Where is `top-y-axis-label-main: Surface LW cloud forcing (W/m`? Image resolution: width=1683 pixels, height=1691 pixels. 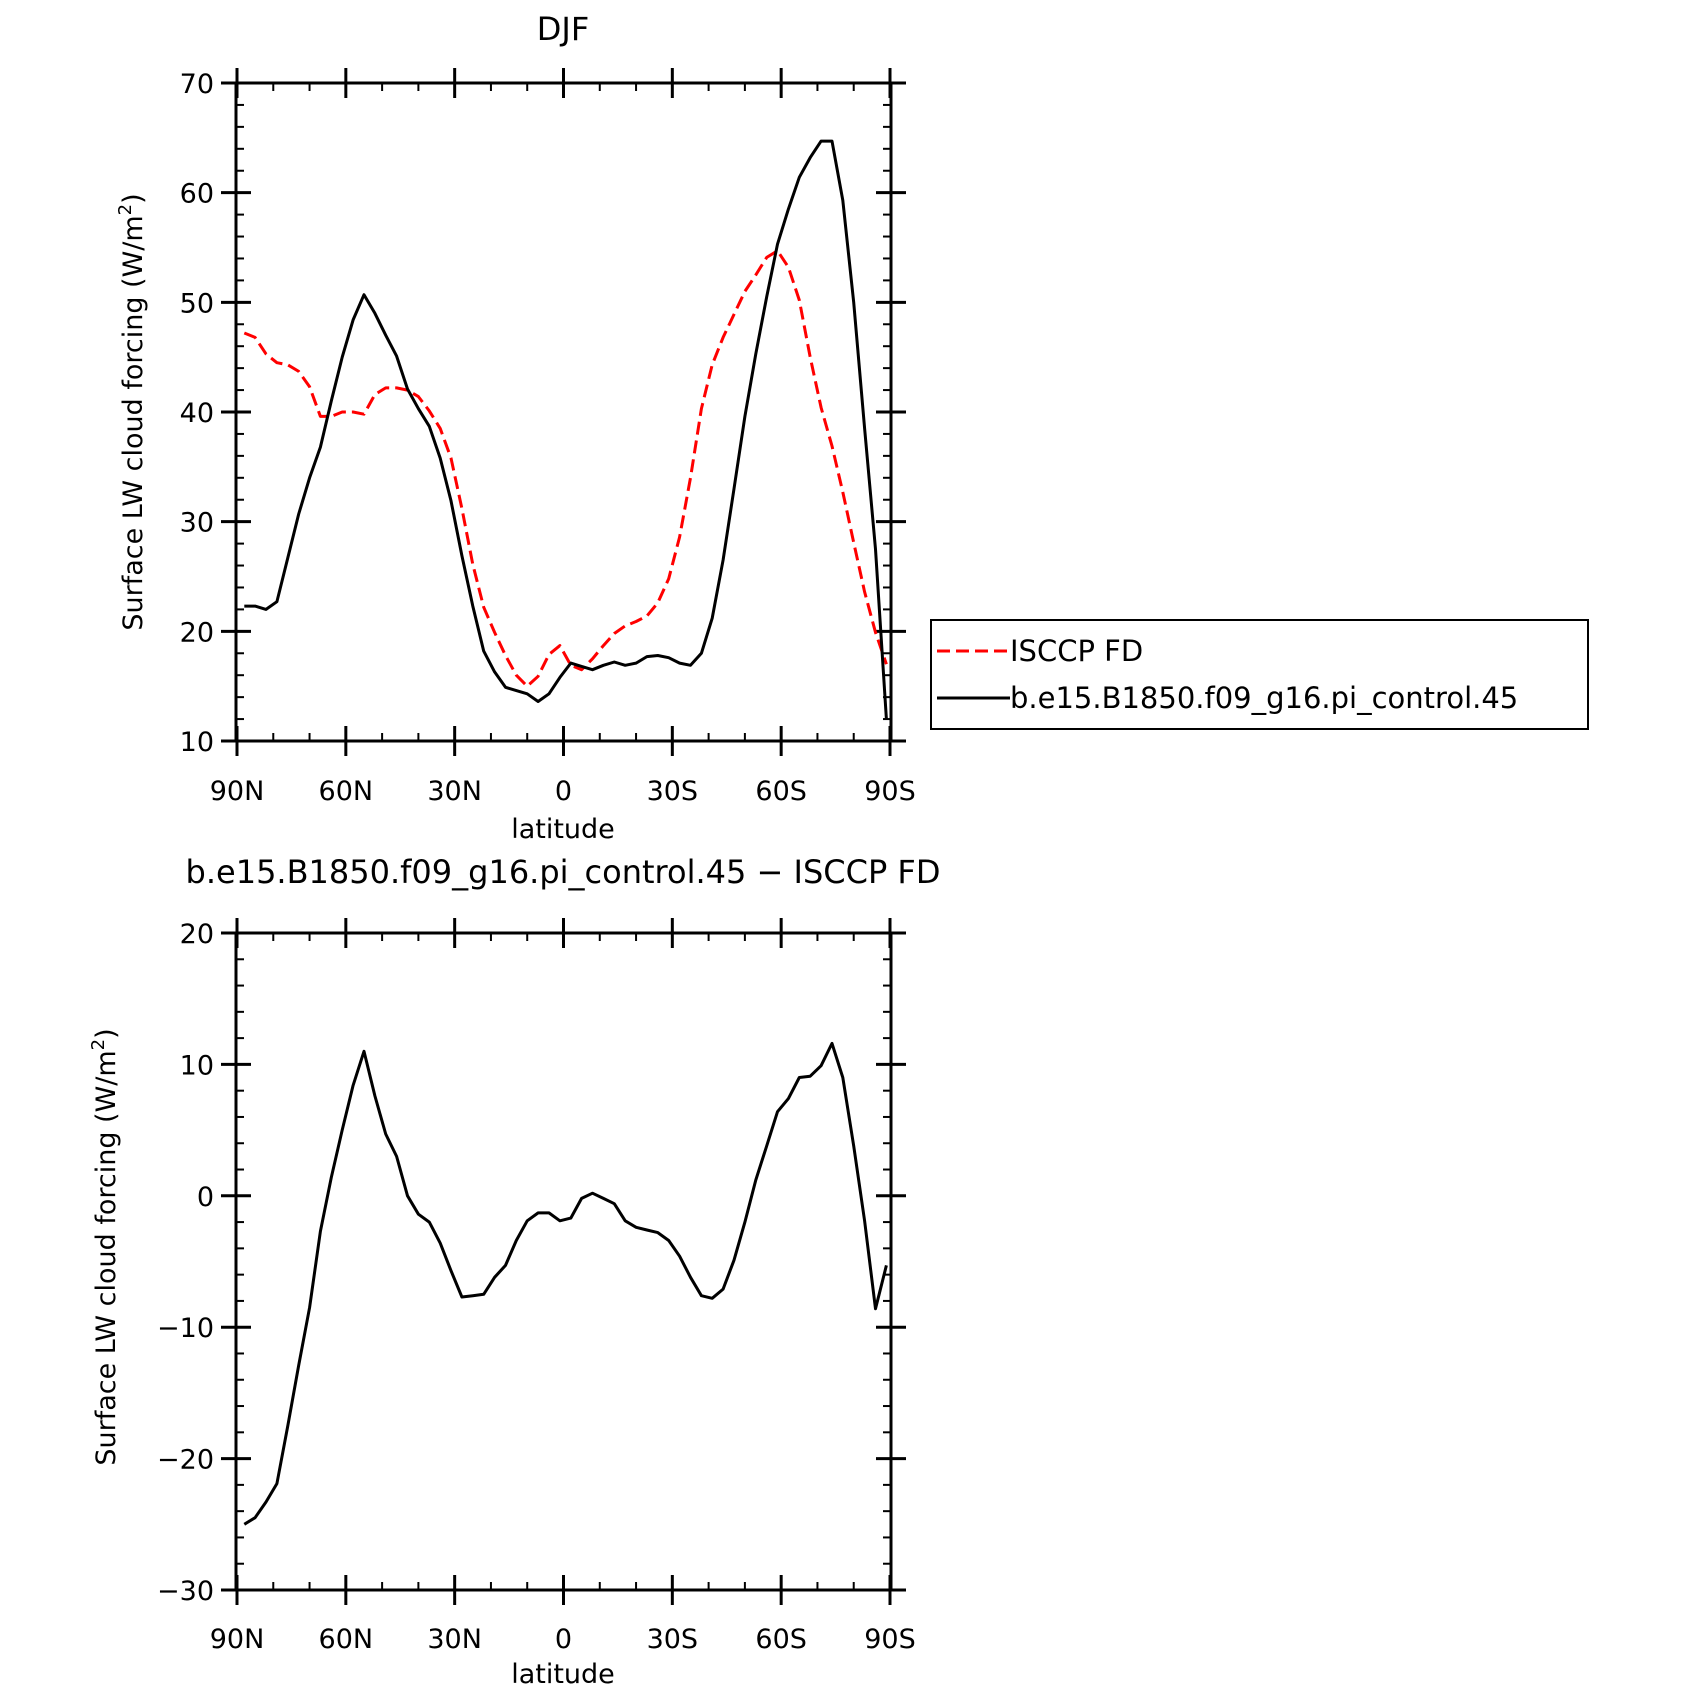
top-y-axis-label-main: Surface LW cloud forcing (W/m is located at coordinates (133, 422).